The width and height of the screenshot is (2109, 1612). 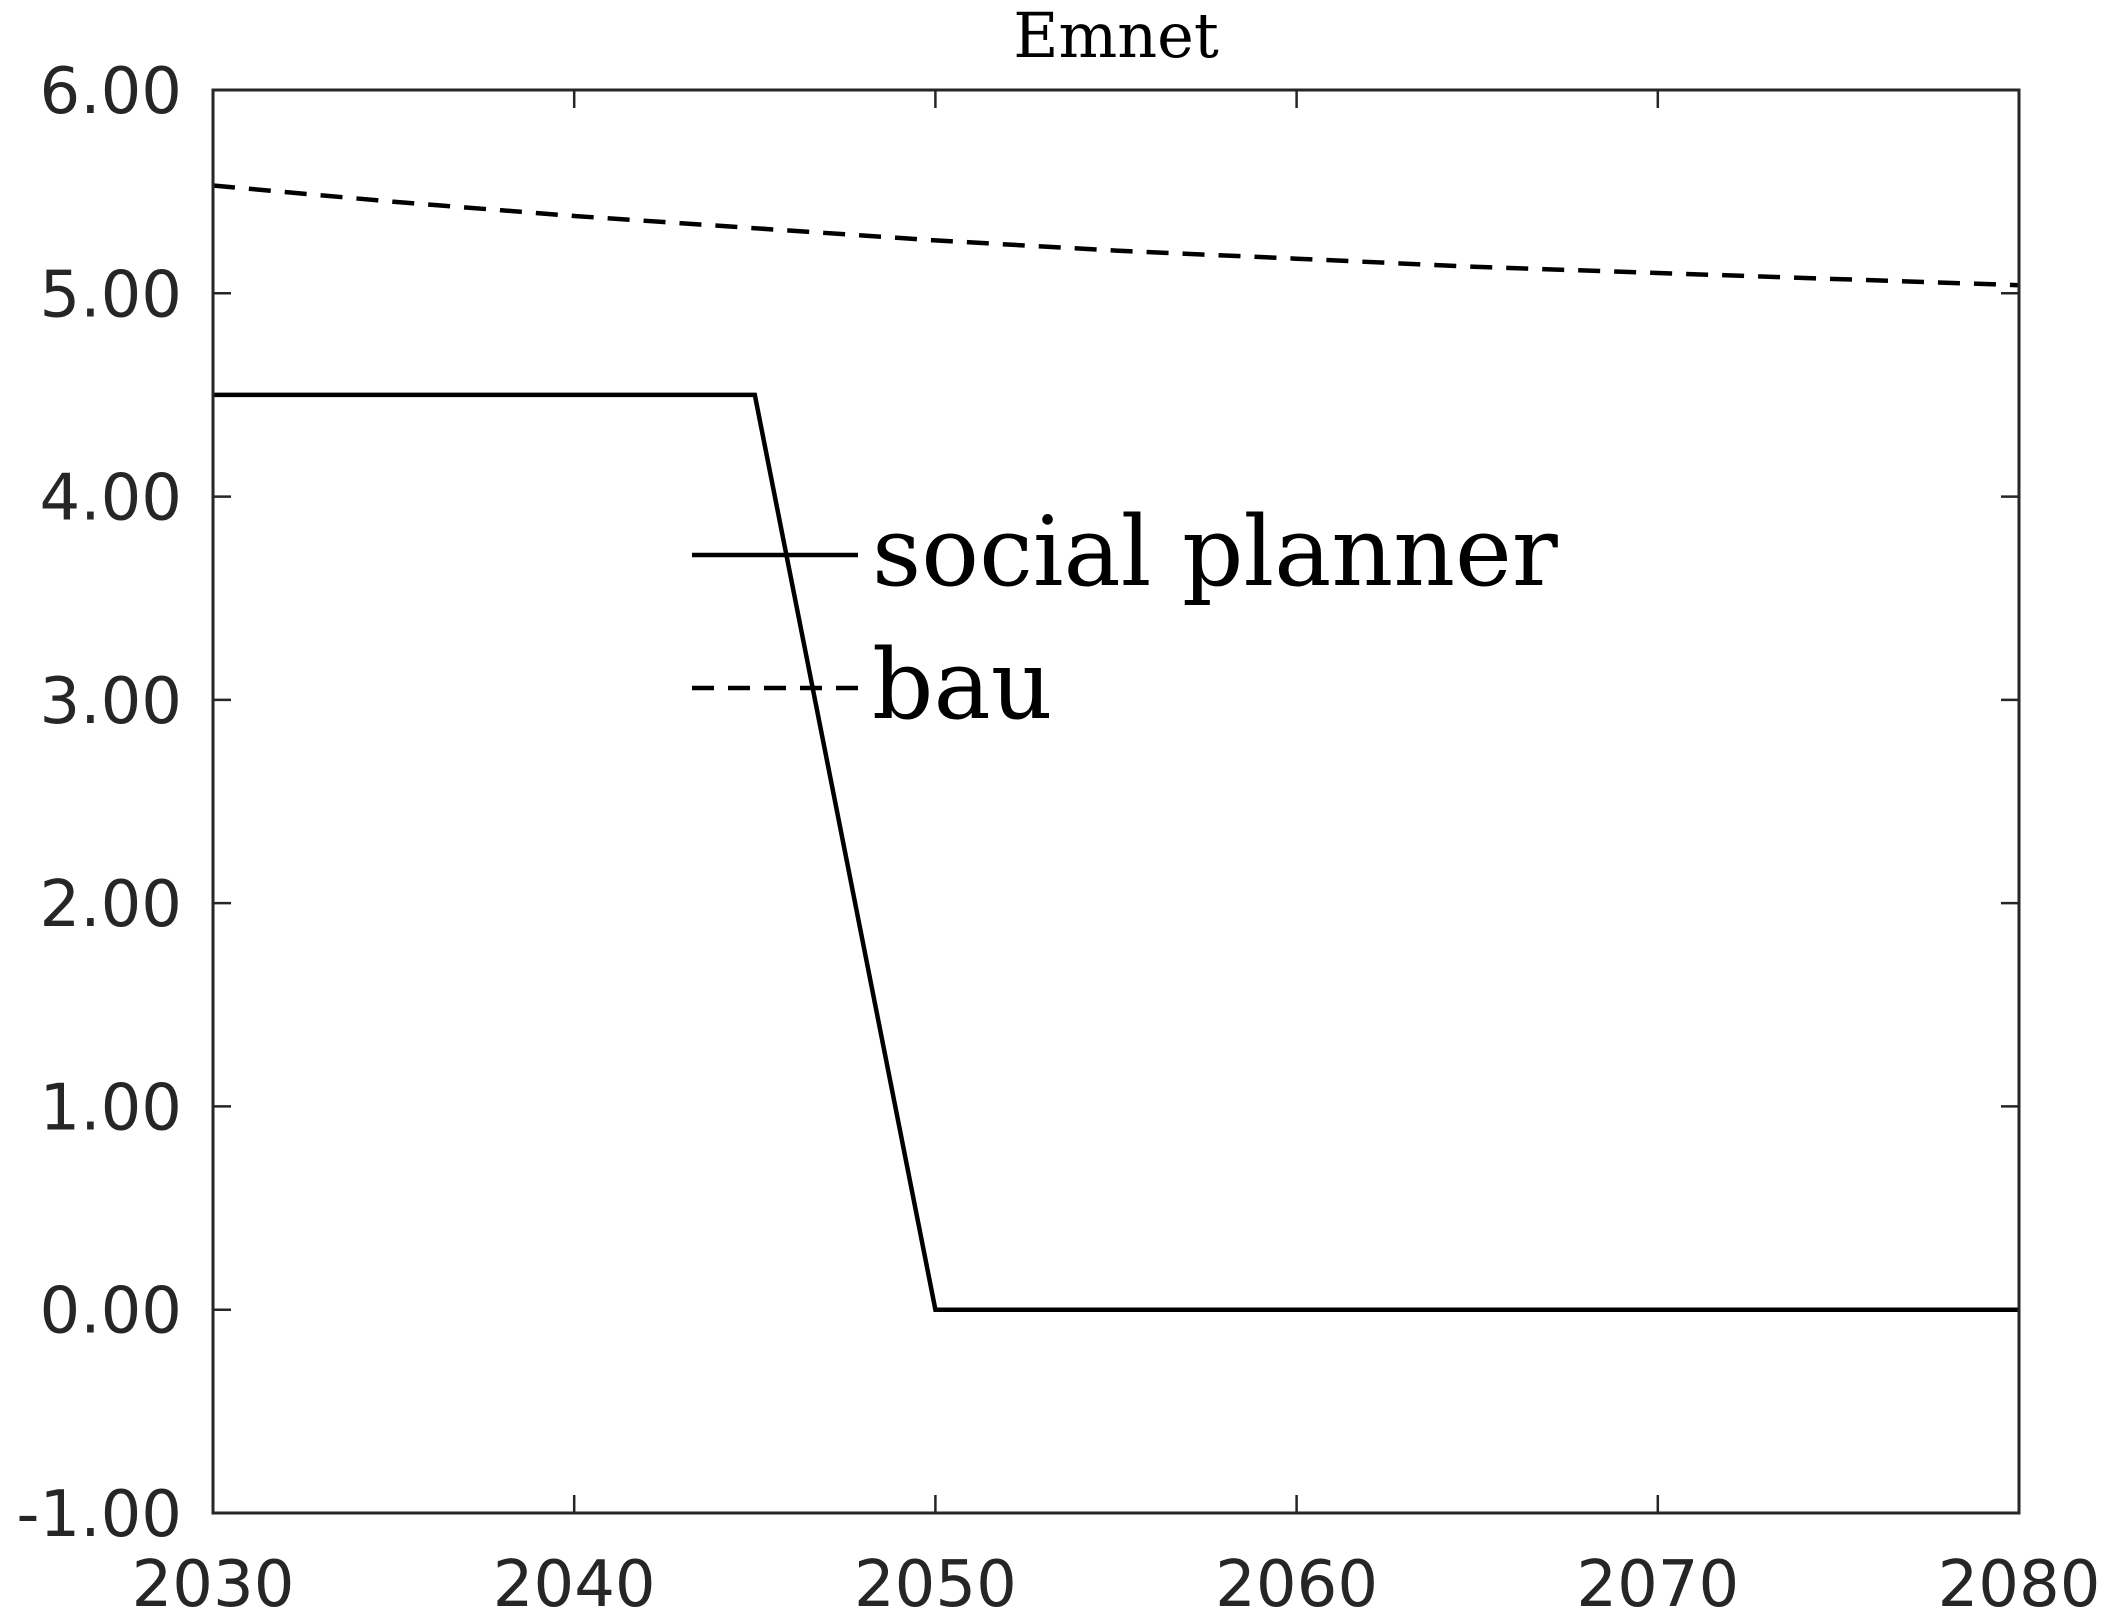 I want to click on y-tick-label: 4.00, so click(x=111, y=499).